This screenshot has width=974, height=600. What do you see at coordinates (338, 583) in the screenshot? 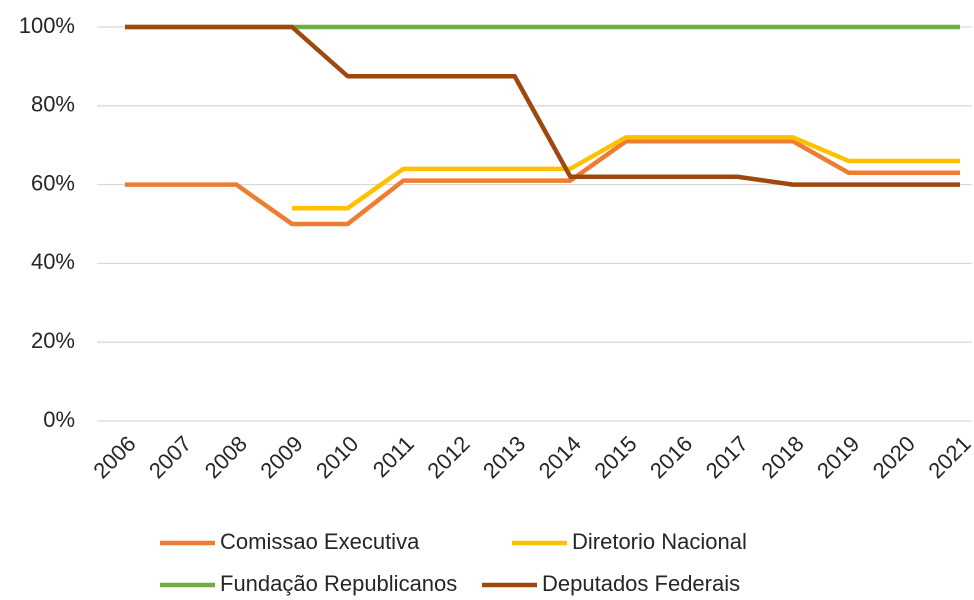
I see `legend-label: Fundação Republicanos` at bounding box center [338, 583].